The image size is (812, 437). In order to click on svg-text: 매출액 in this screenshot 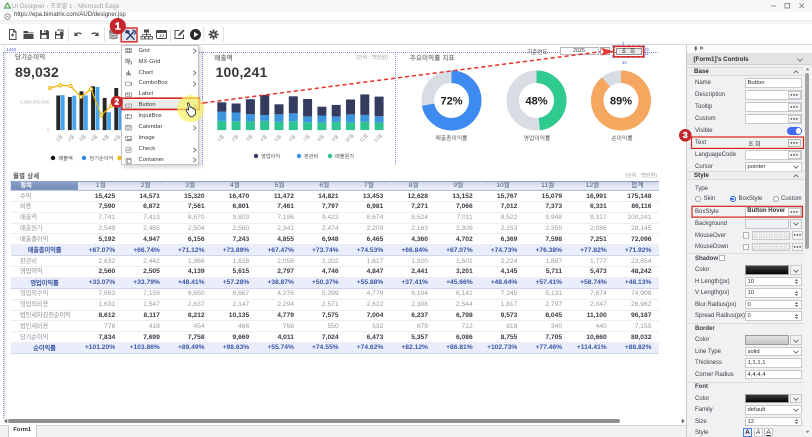, I will do `click(66, 158)`.